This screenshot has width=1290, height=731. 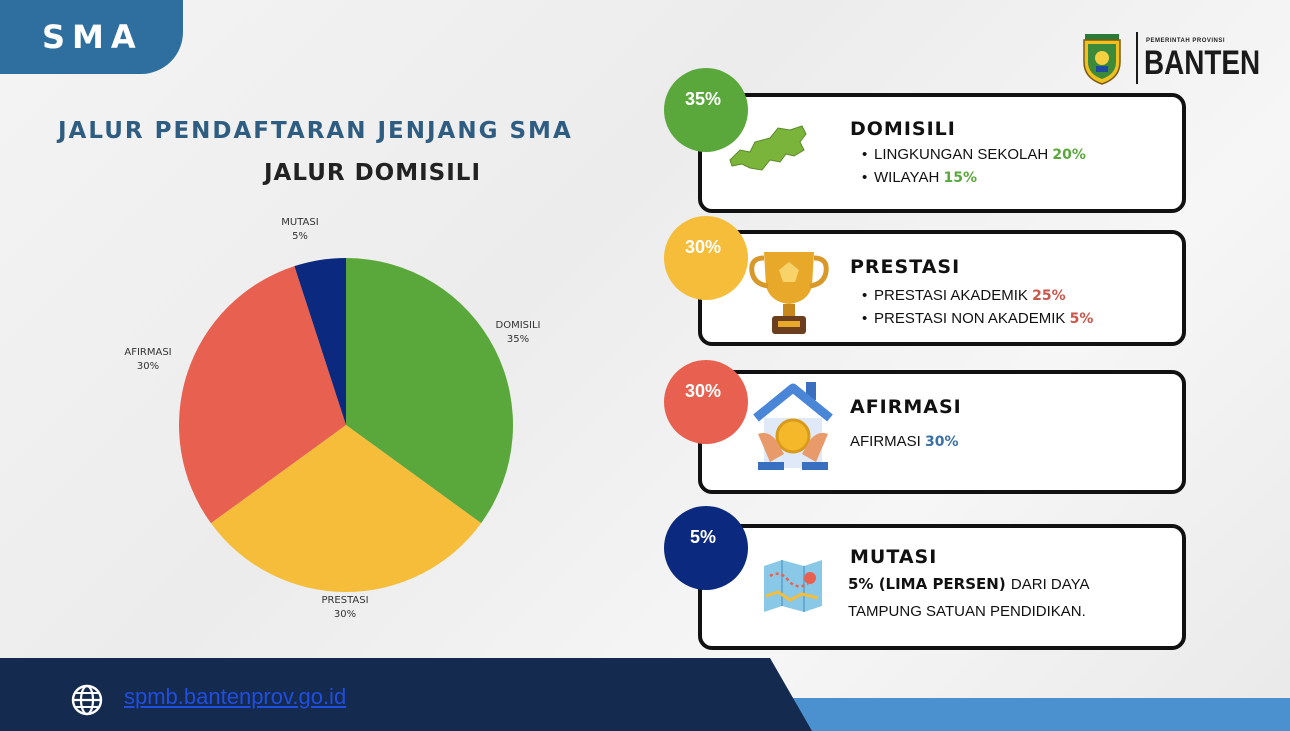 I want to click on card-line-text: PRESTASI NON AKADEMIK, so click(x=970, y=318).